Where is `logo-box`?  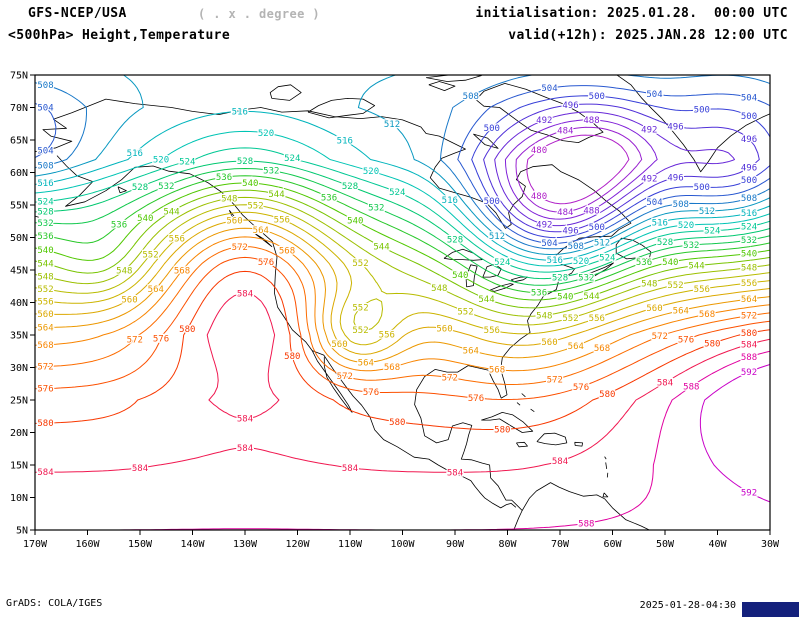 logo-box is located at coordinates (770, 609).